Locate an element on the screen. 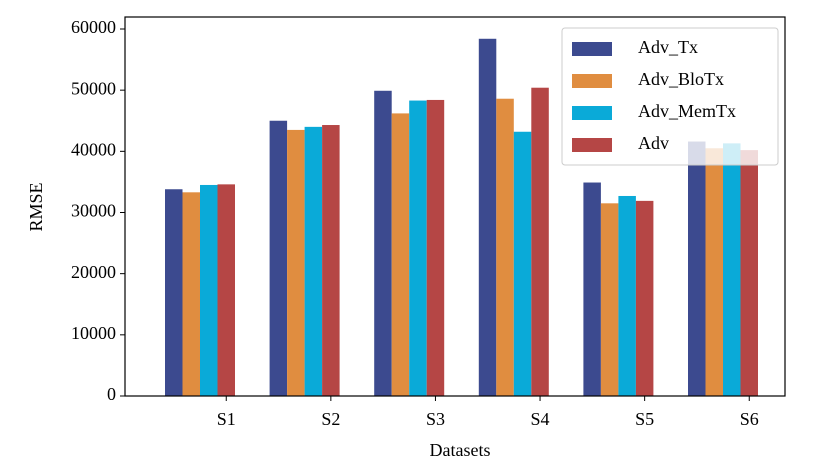 This screenshot has width=823, height=475. y-tick-label: 20000 is located at coordinates (93, 272).